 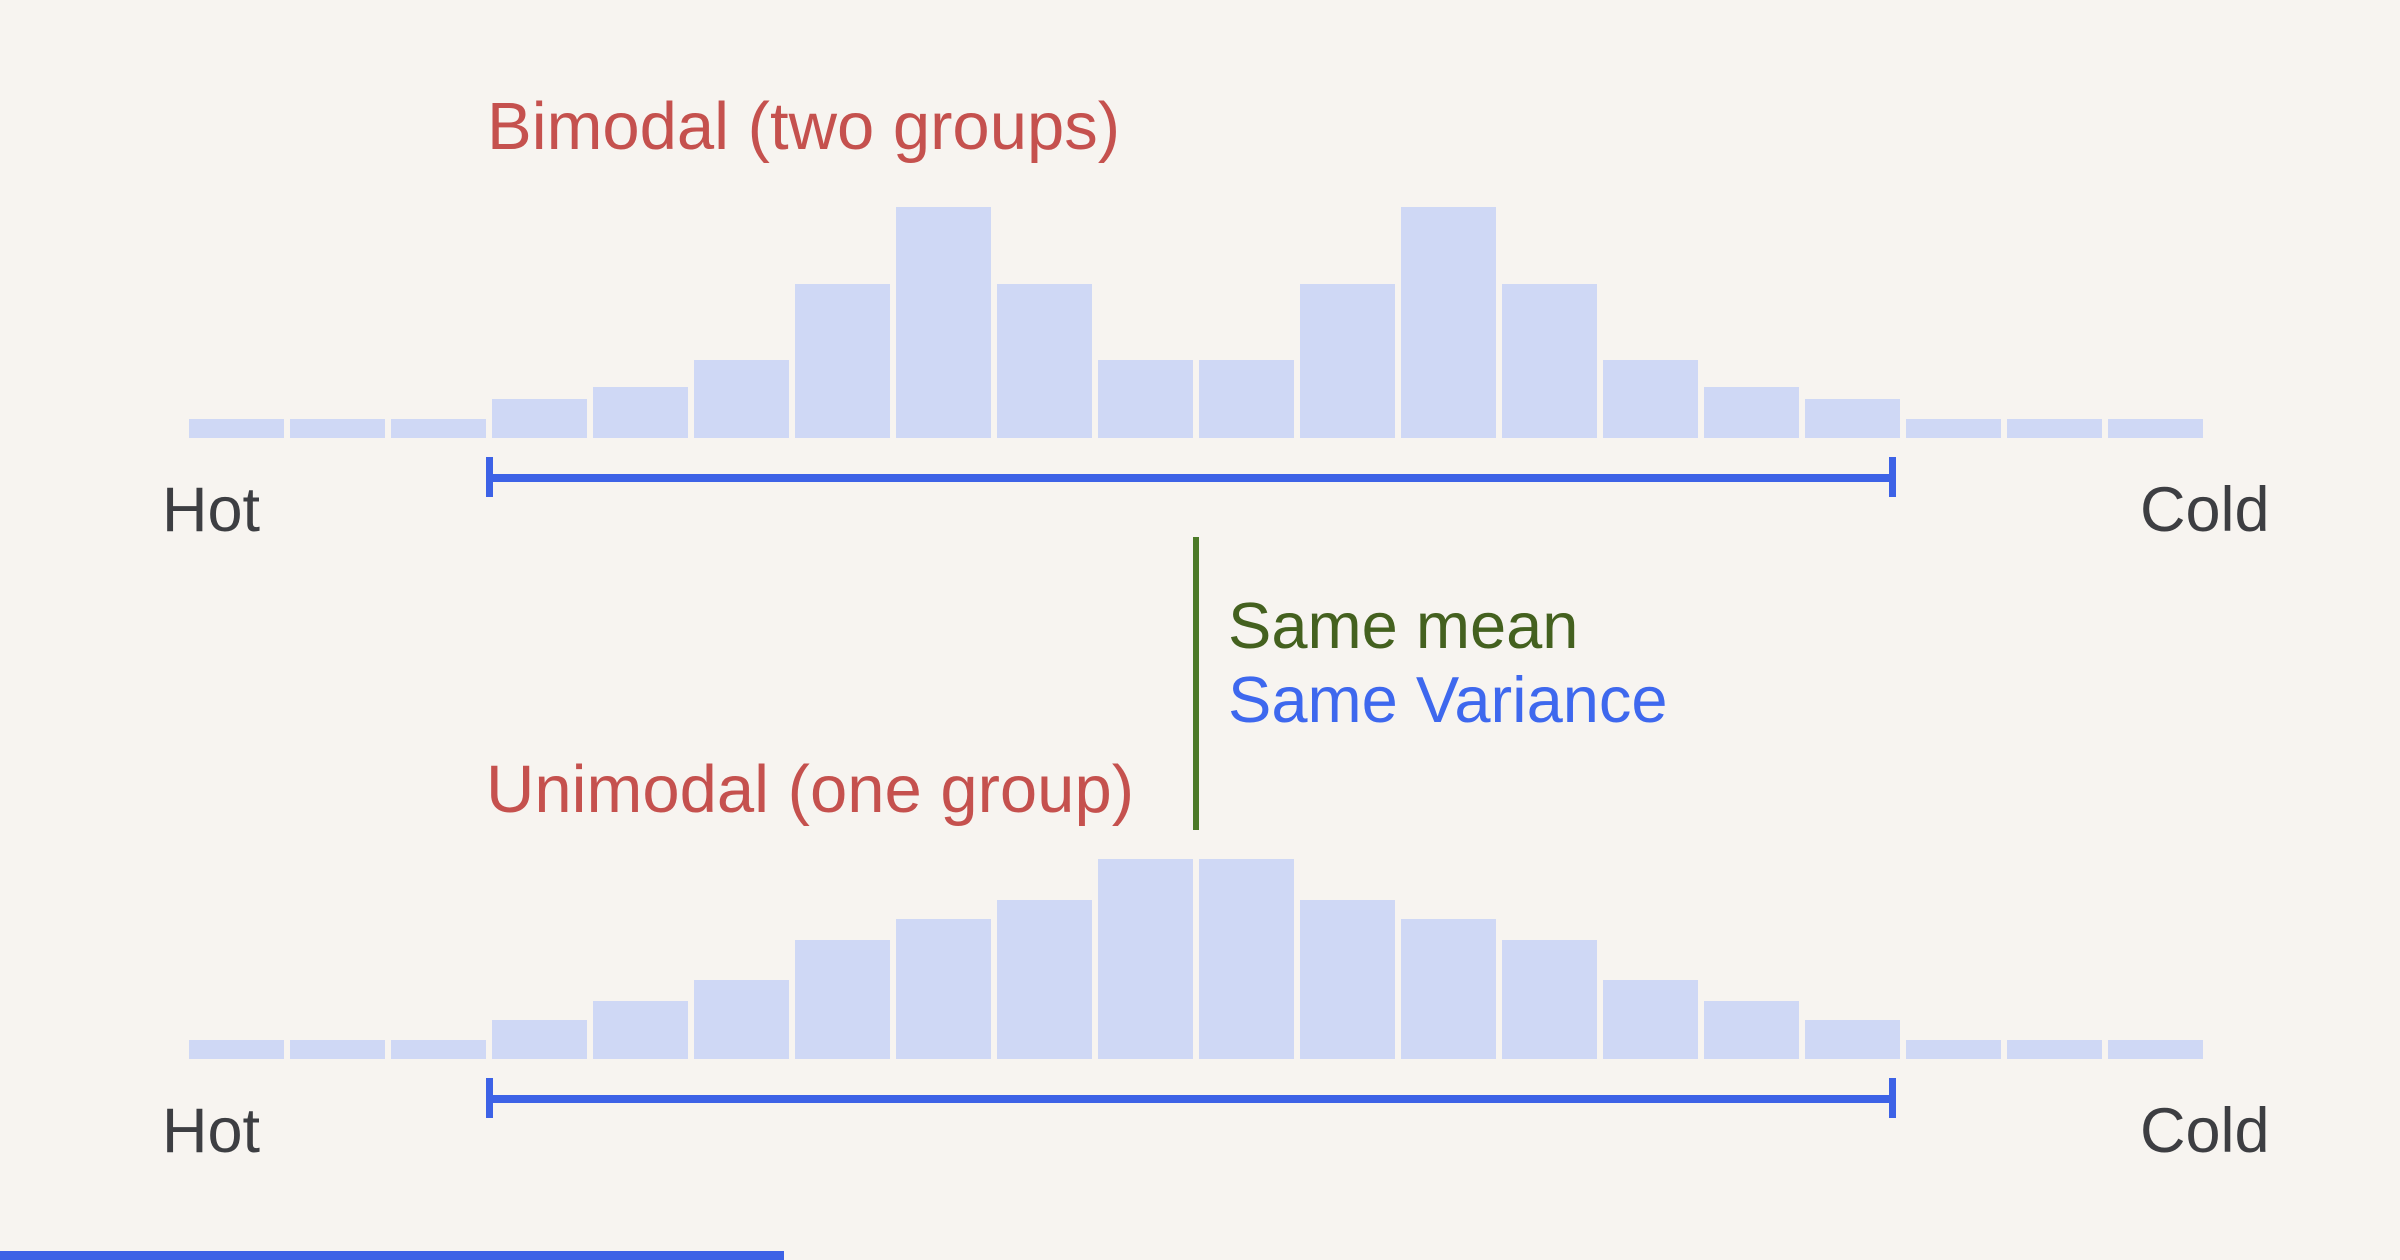 What do you see at coordinates (1196, 683) in the screenshot?
I see `same-mean-line` at bounding box center [1196, 683].